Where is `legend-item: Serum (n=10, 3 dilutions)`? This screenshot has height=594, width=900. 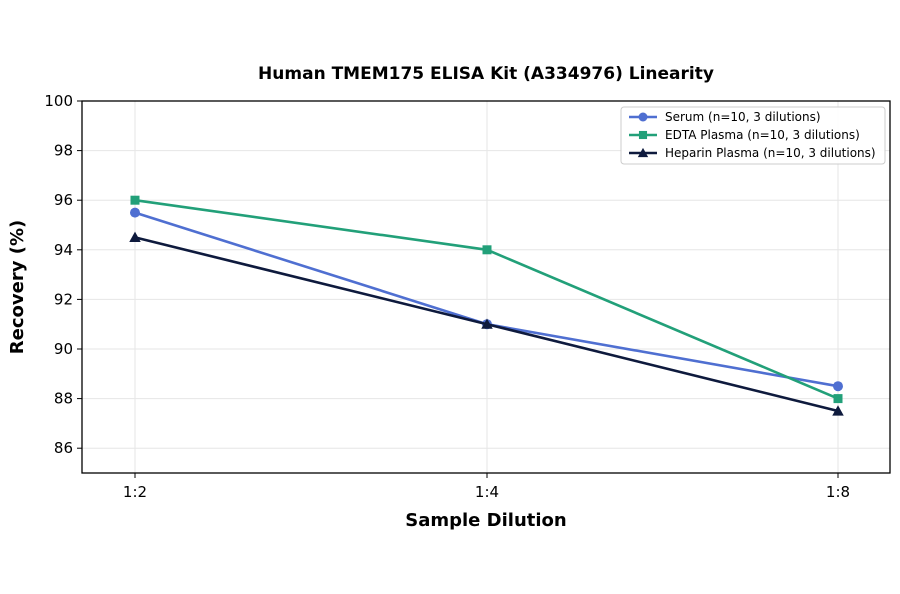
legend-item: Serum (n=10, 3 dilutions) is located at coordinates (725, 117).